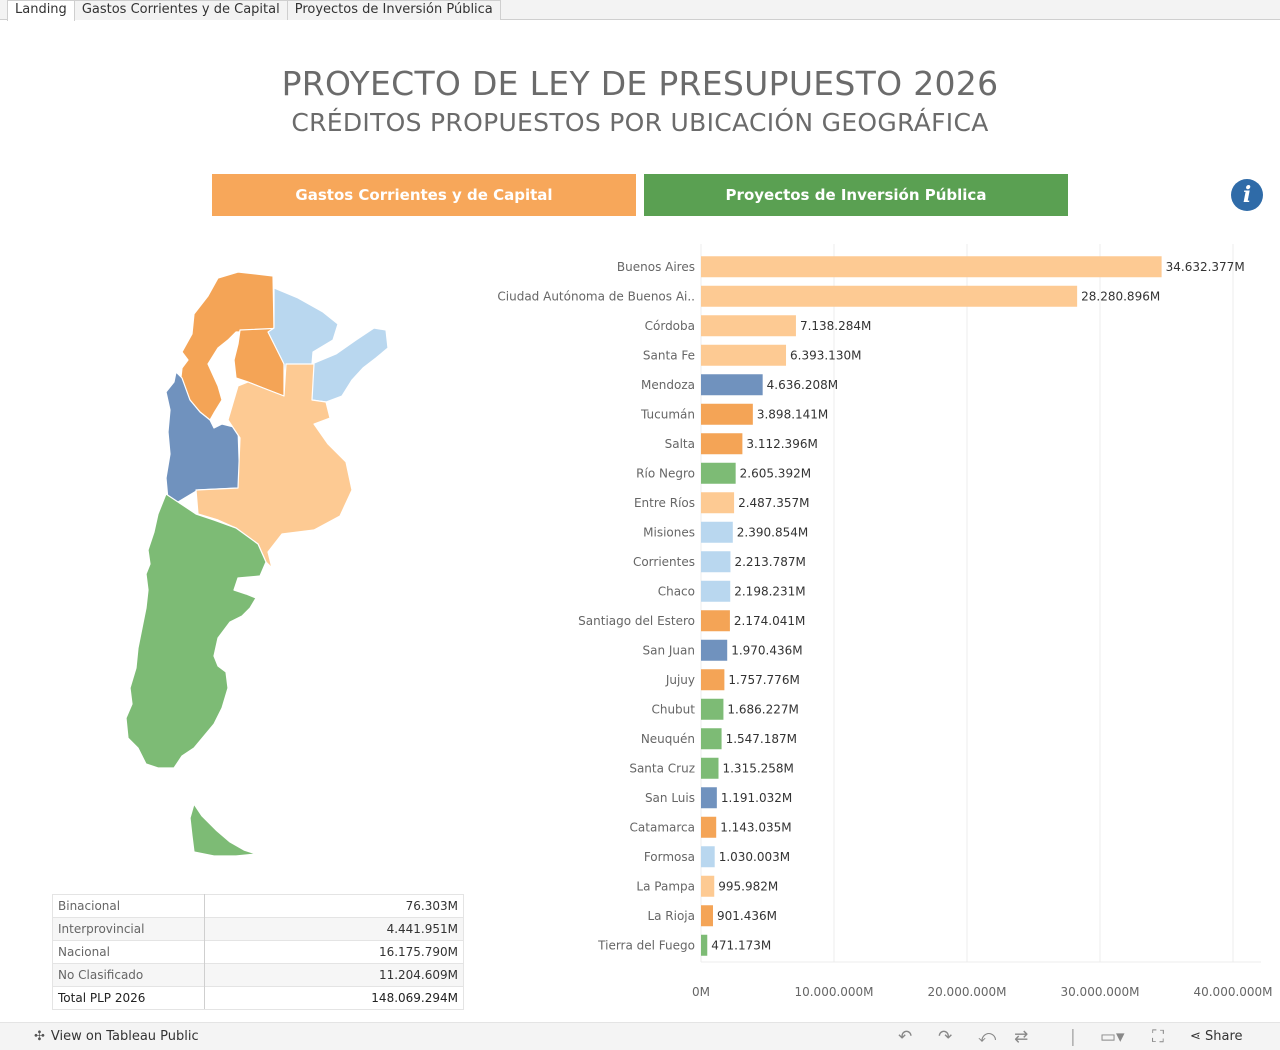  Describe the element at coordinates (664, 562) in the screenshot. I see `category-label: Corrientes` at that location.